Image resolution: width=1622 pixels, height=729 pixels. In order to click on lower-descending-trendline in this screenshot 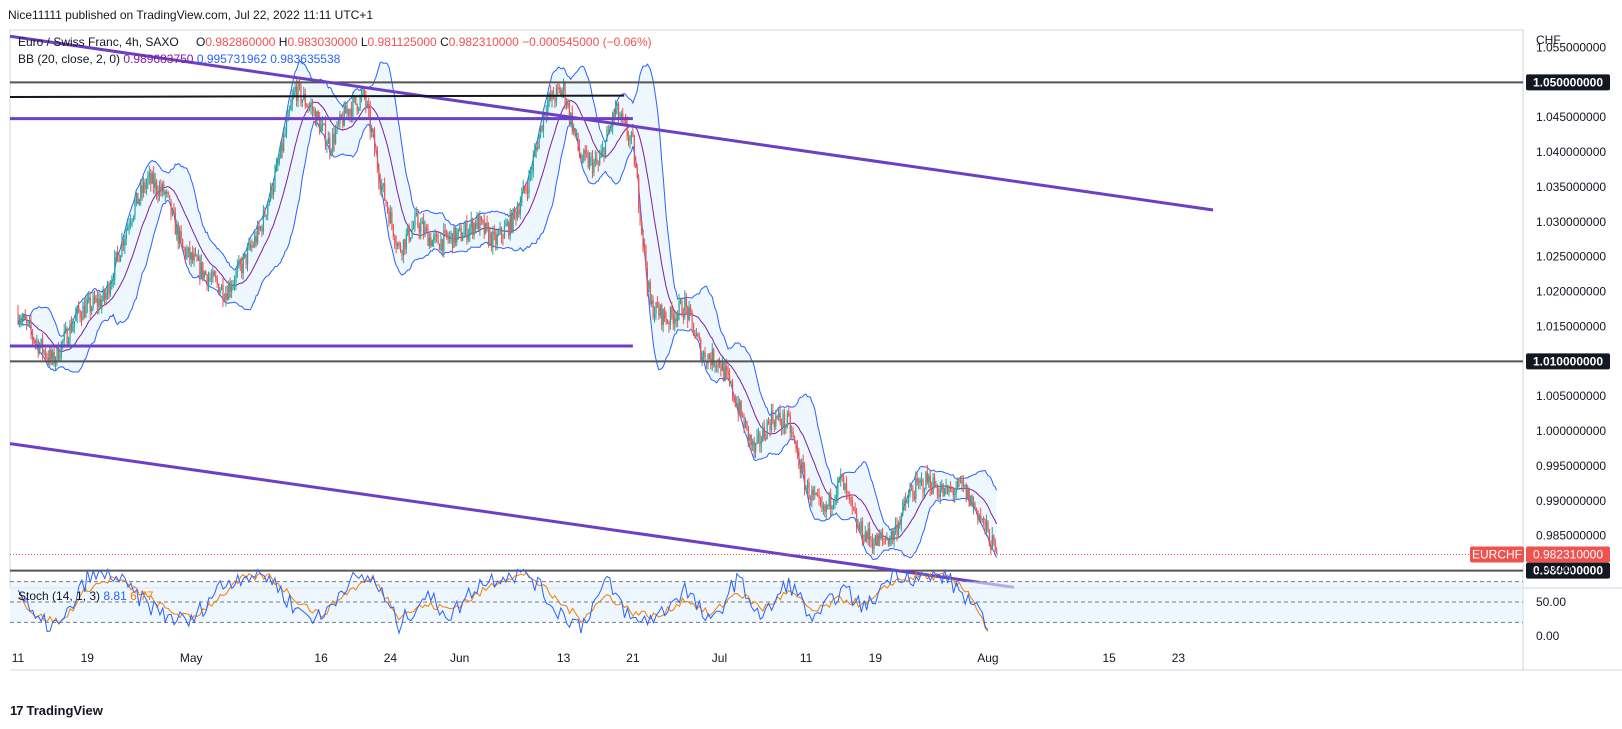, I will do `click(512, 515)`.